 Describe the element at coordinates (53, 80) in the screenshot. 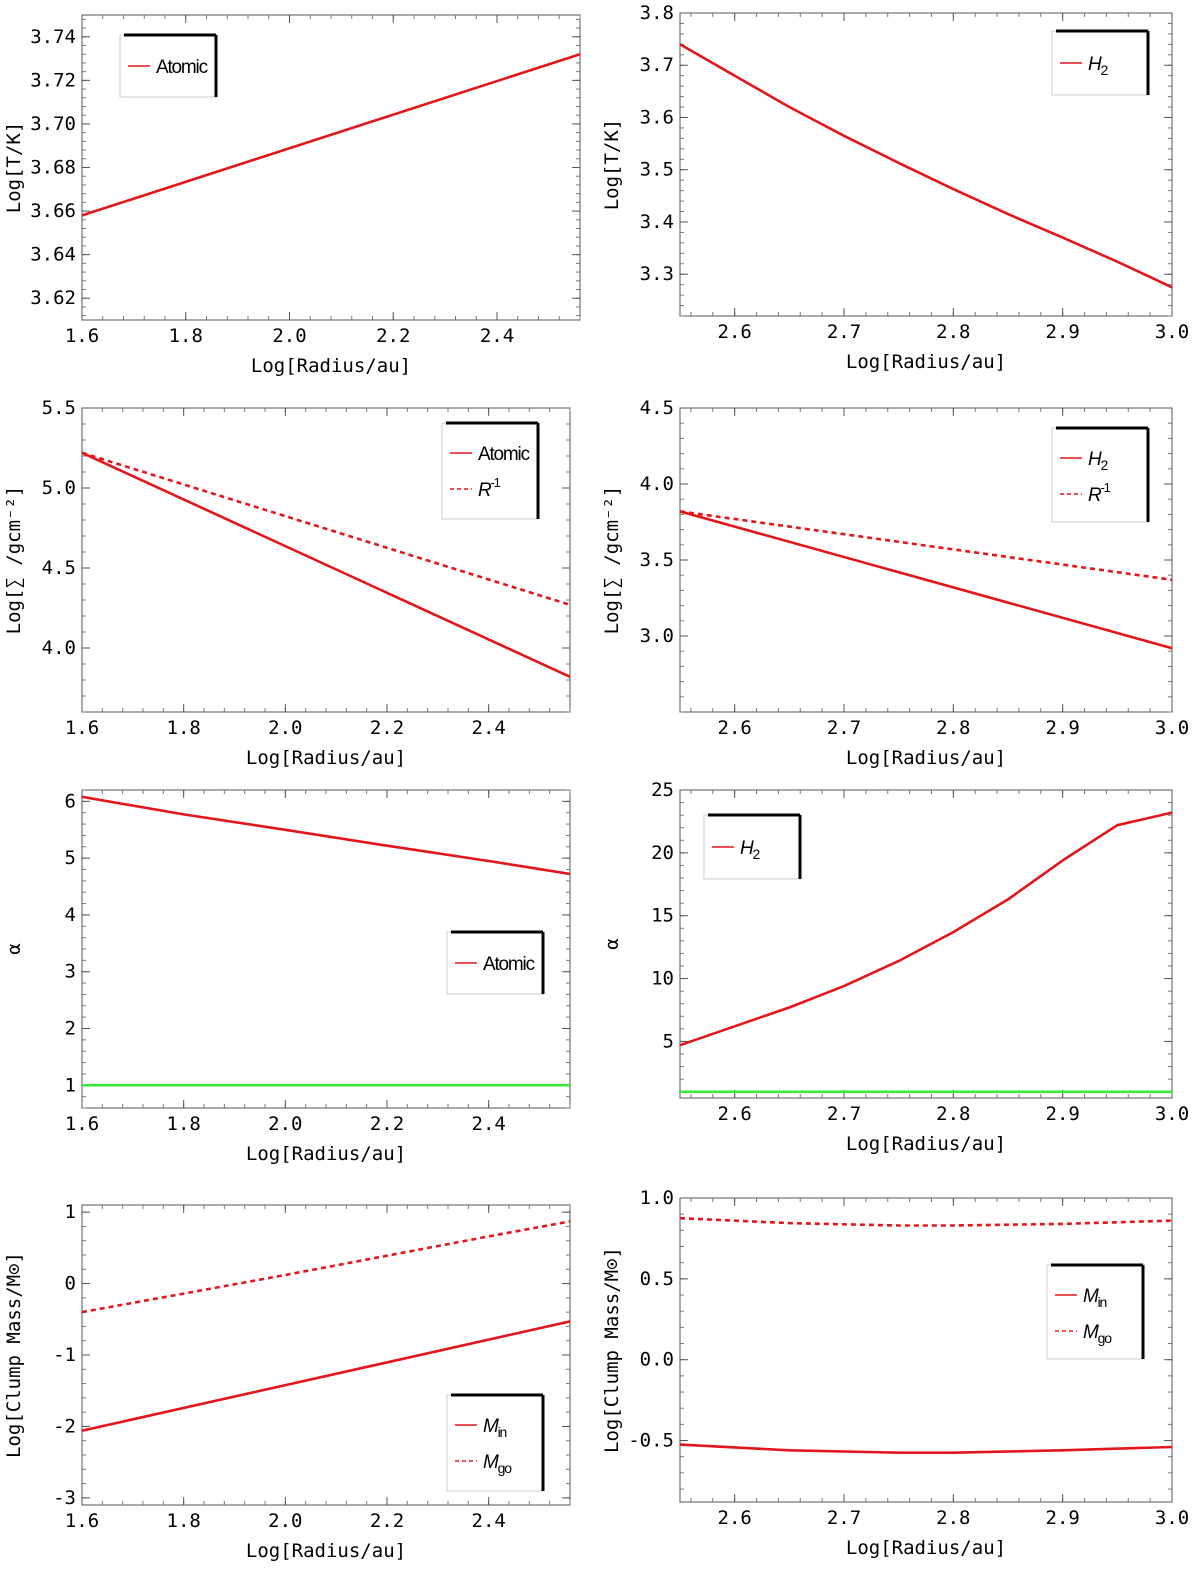

I see `y-tick-label: 3.72` at that location.